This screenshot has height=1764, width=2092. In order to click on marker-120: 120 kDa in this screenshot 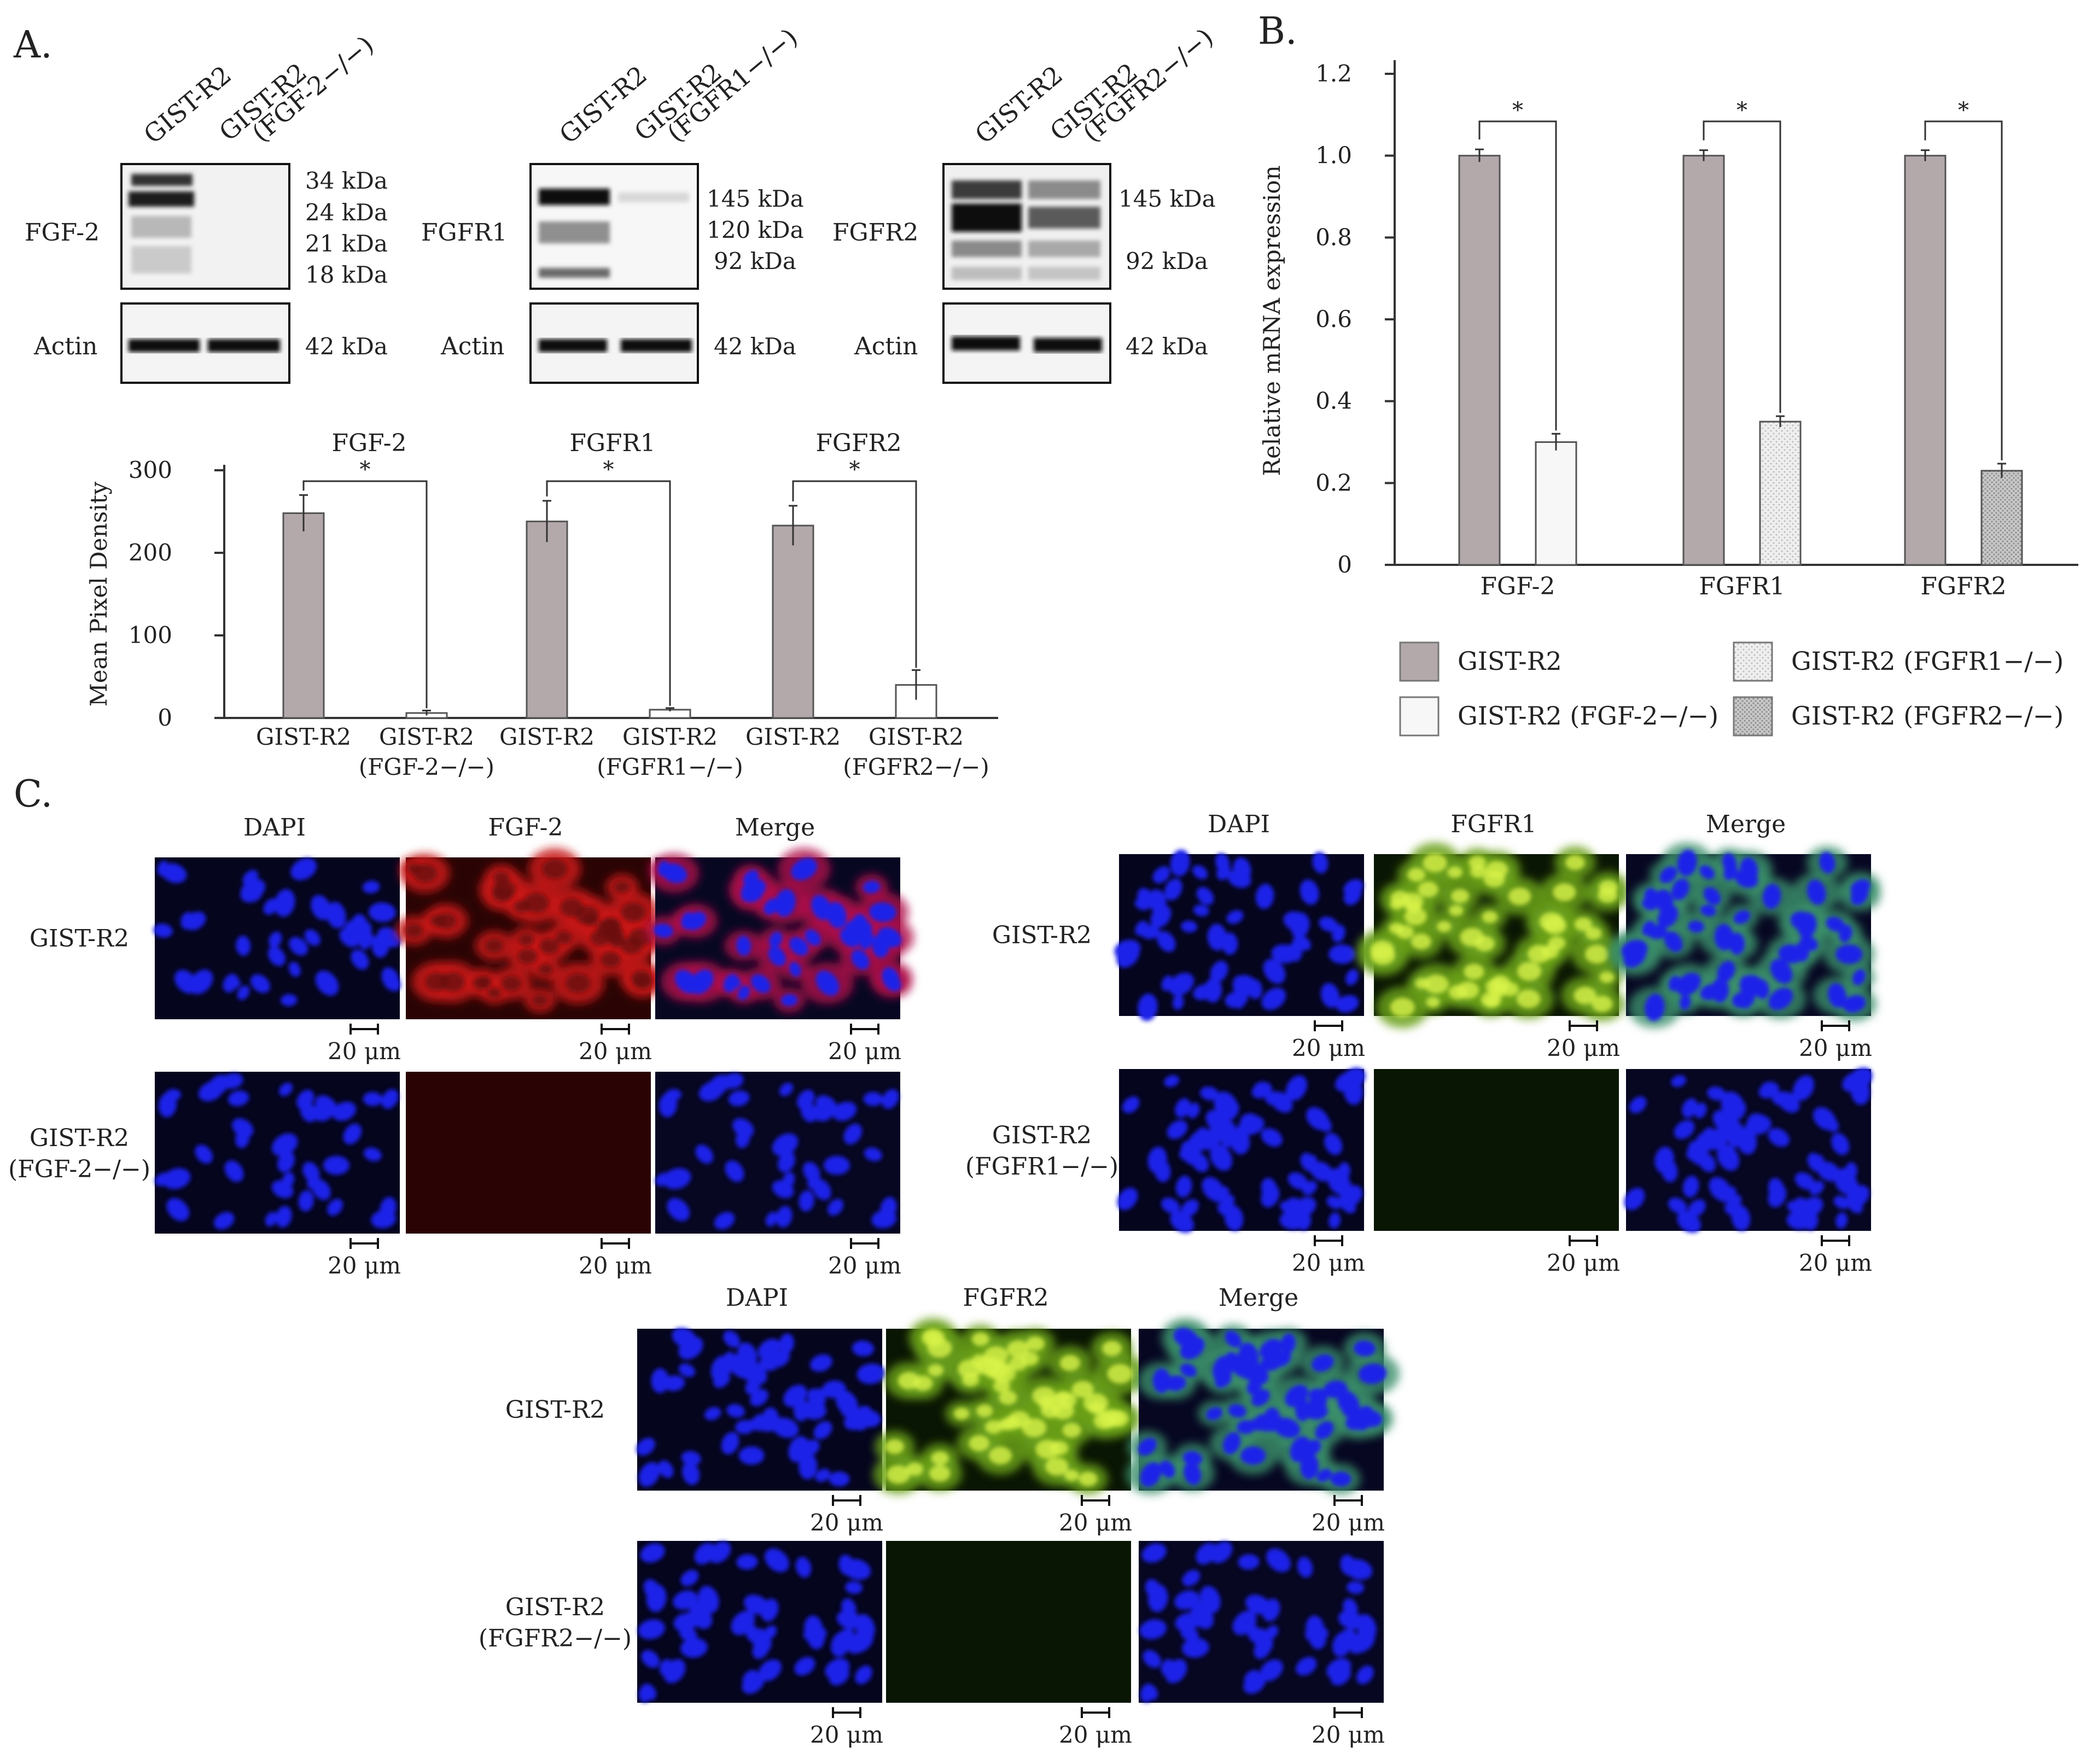, I will do `click(755, 230)`.